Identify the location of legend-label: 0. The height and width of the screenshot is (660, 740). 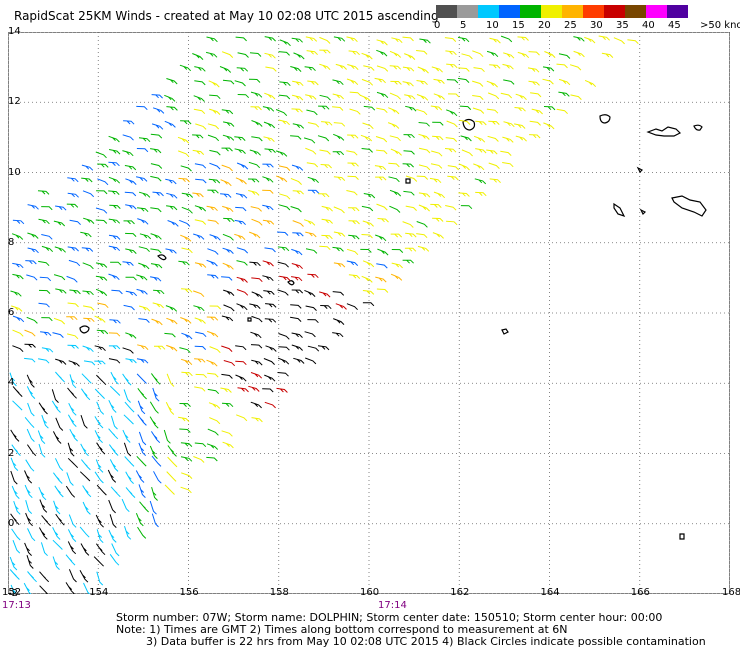
(437, 25).